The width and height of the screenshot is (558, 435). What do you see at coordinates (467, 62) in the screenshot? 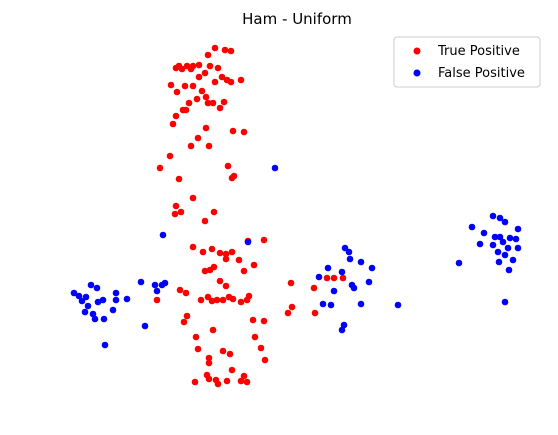
I see `legend-frame` at bounding box center [467, 62].